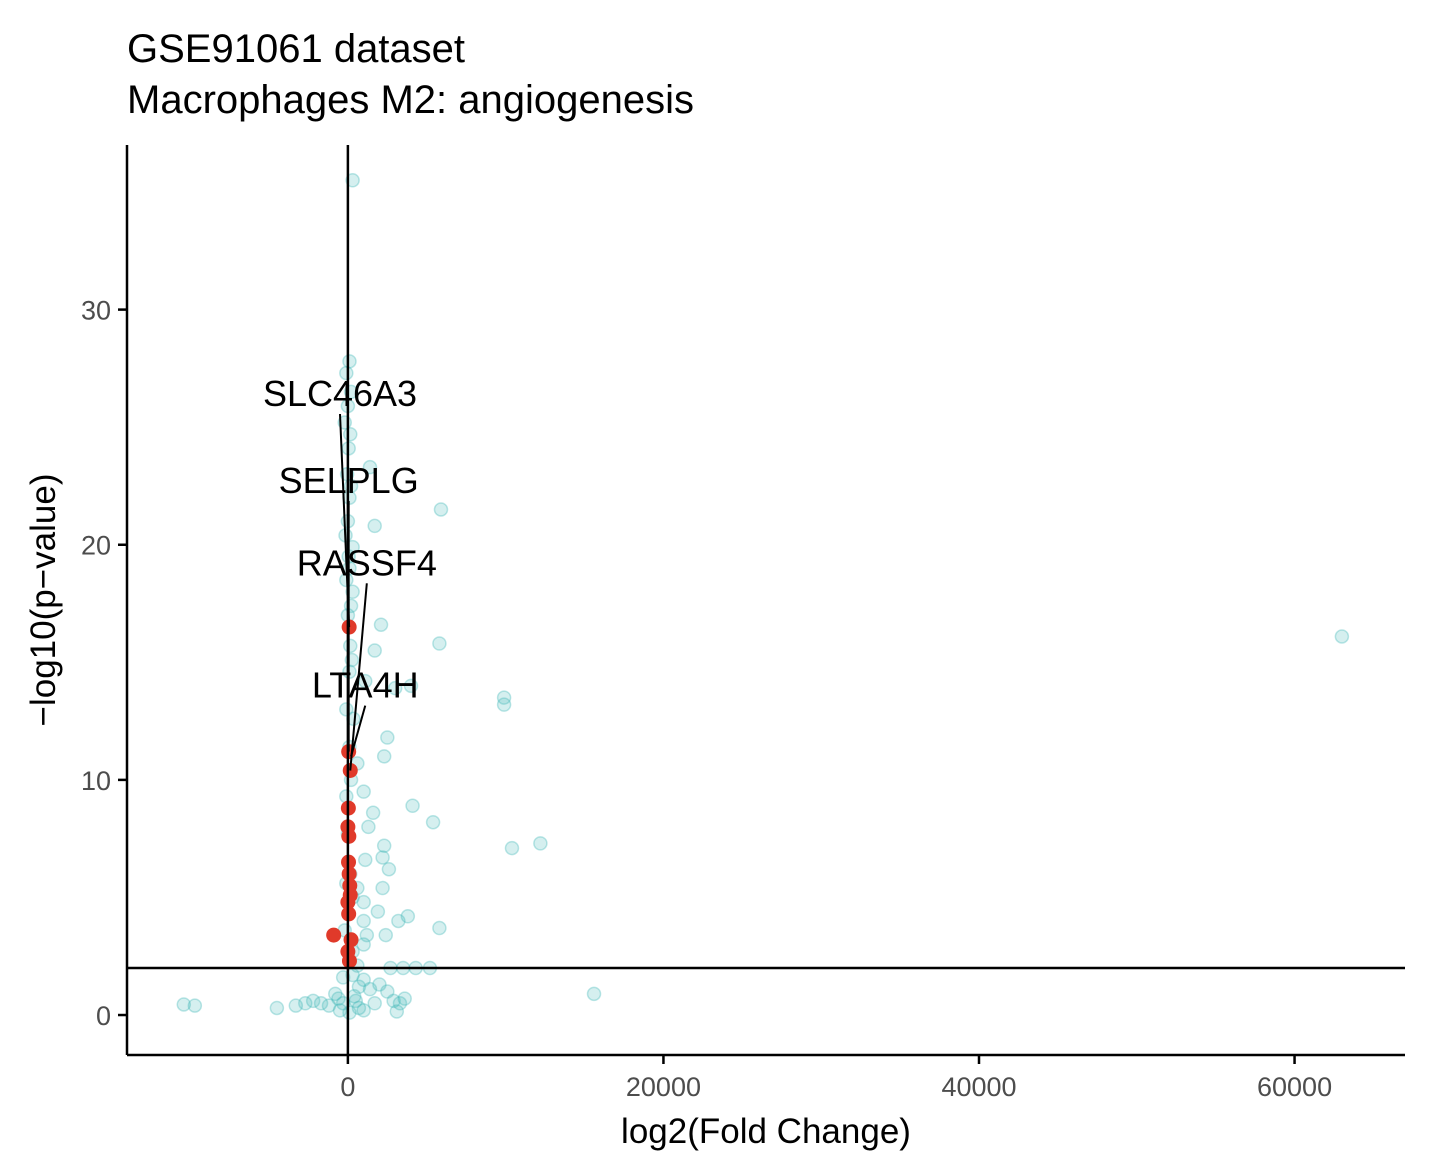  Describe the element at coordinates (347, 1087) in the screenshot. I see `x-tick-label: 0` at that location.